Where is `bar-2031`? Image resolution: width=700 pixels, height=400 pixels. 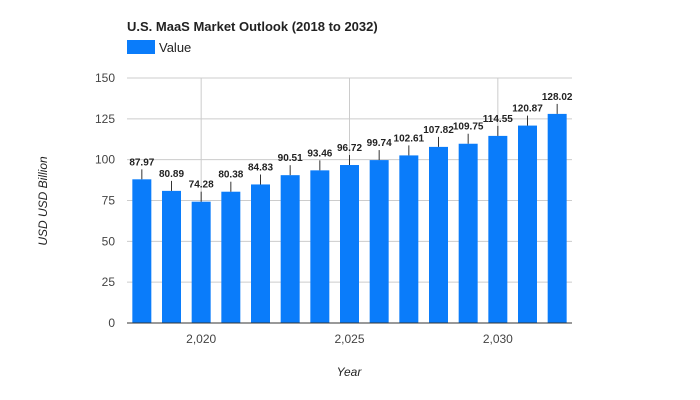 bar-2031 is located at coordinates (527, 224).